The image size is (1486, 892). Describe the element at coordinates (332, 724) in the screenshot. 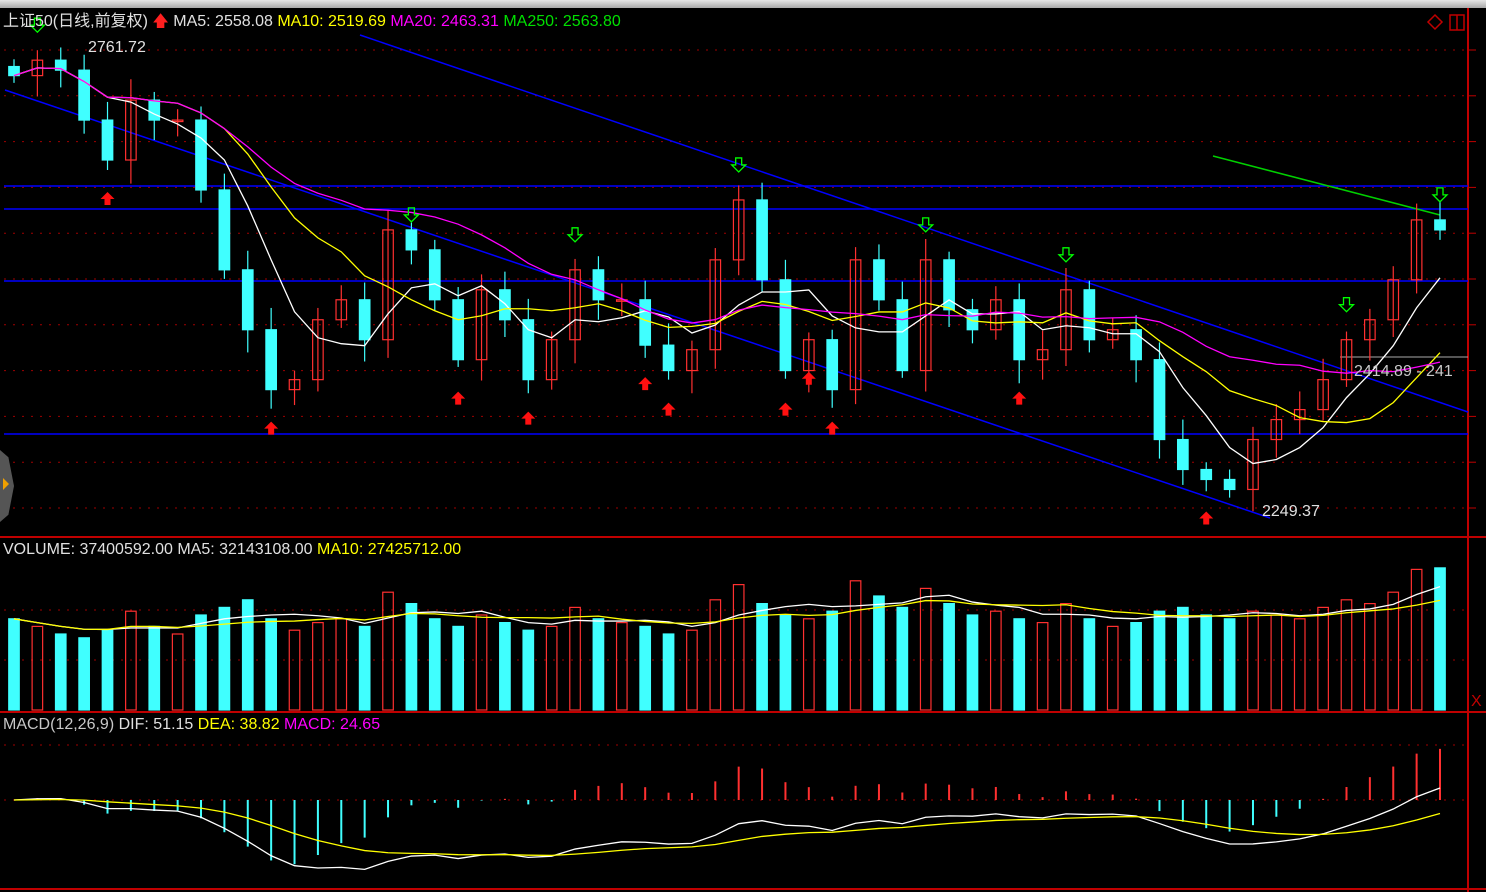

I see `macd-value: MACD: 24.65` at that location.